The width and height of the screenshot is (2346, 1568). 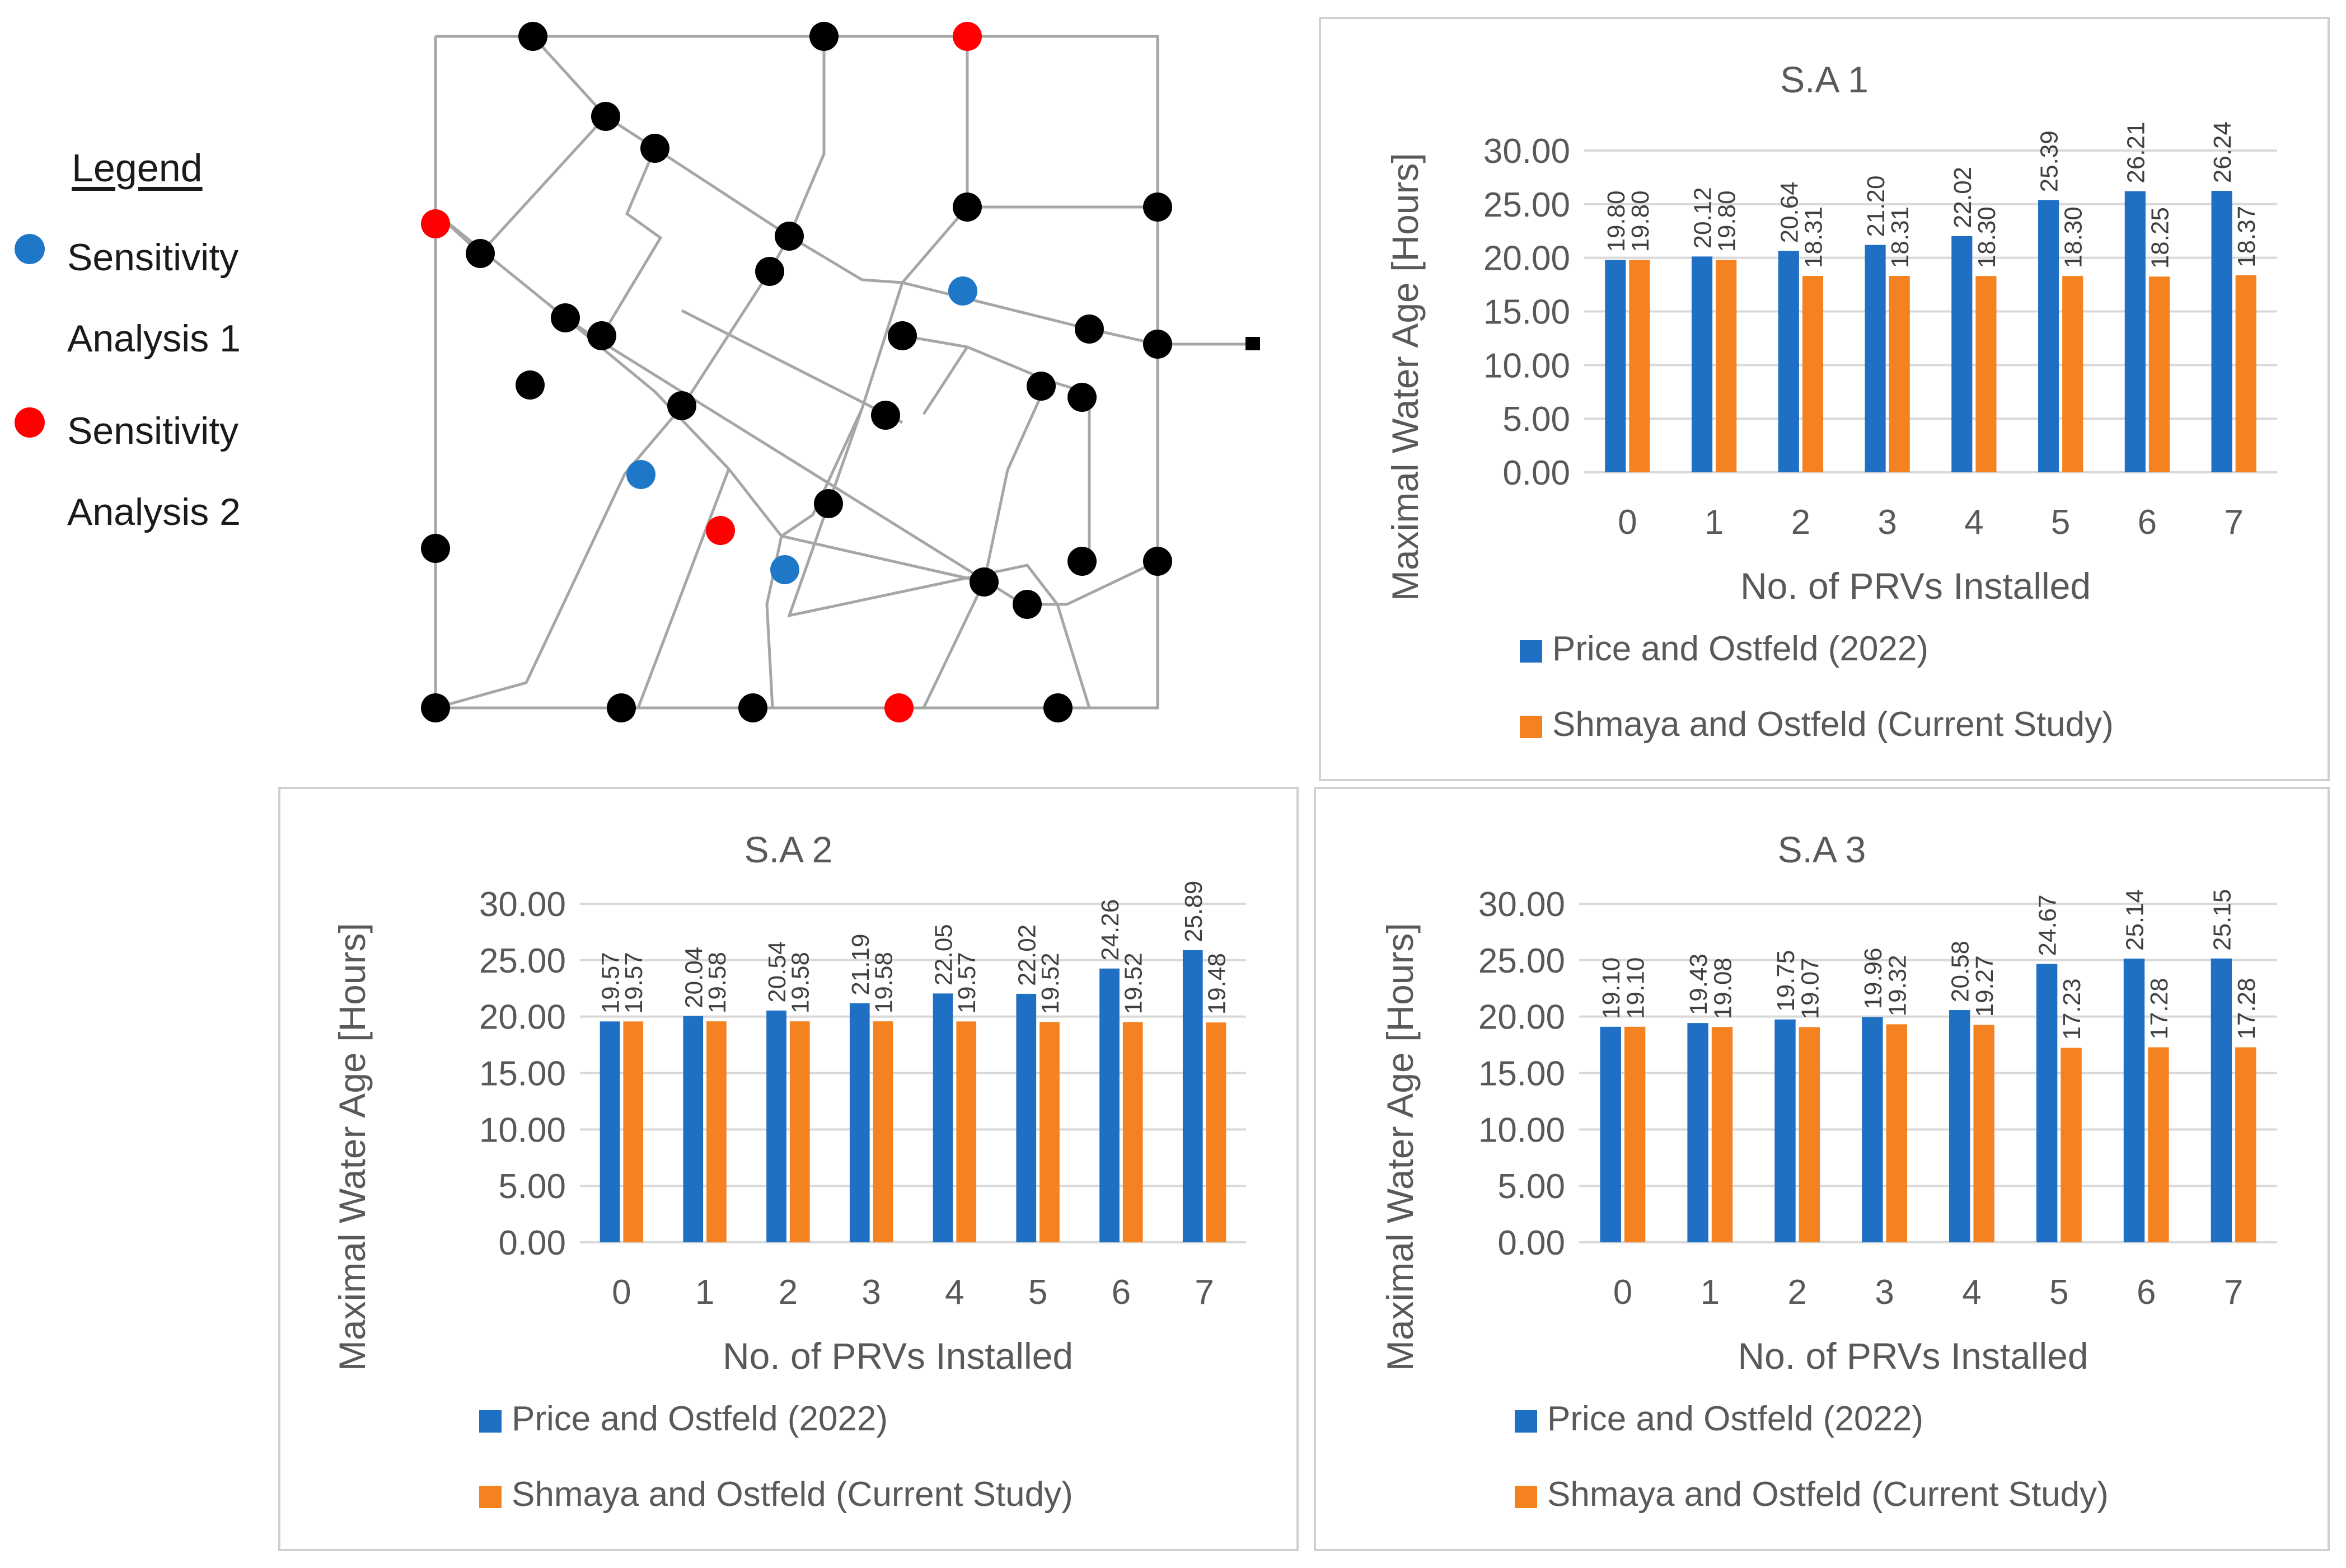 What do you see at coordinates (1974, 523) in the screenshot?
I see `x-tick-label: 4` at bounding box center [1974, 523].